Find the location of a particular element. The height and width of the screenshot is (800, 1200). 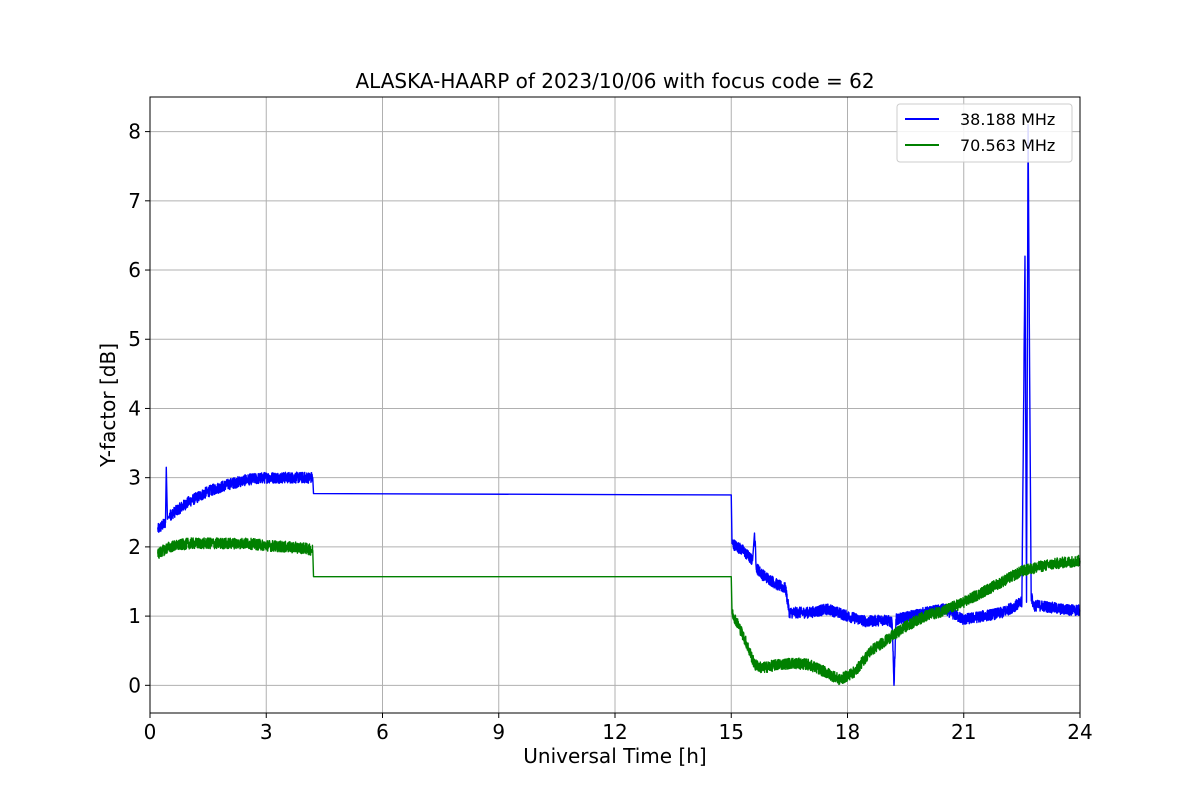

x-tick-label: 24 is located at coordinates (1079, 732).